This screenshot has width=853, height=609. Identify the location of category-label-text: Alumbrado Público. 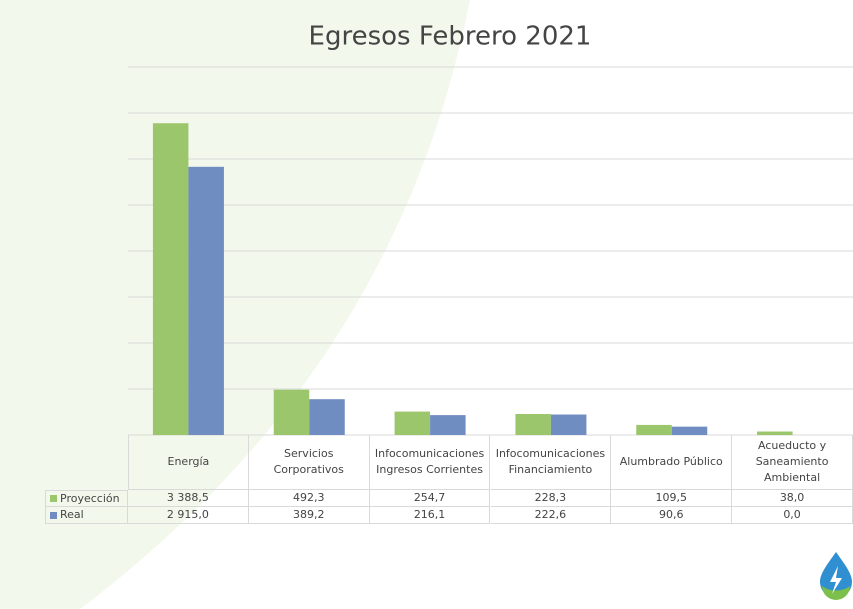
(671, 462).